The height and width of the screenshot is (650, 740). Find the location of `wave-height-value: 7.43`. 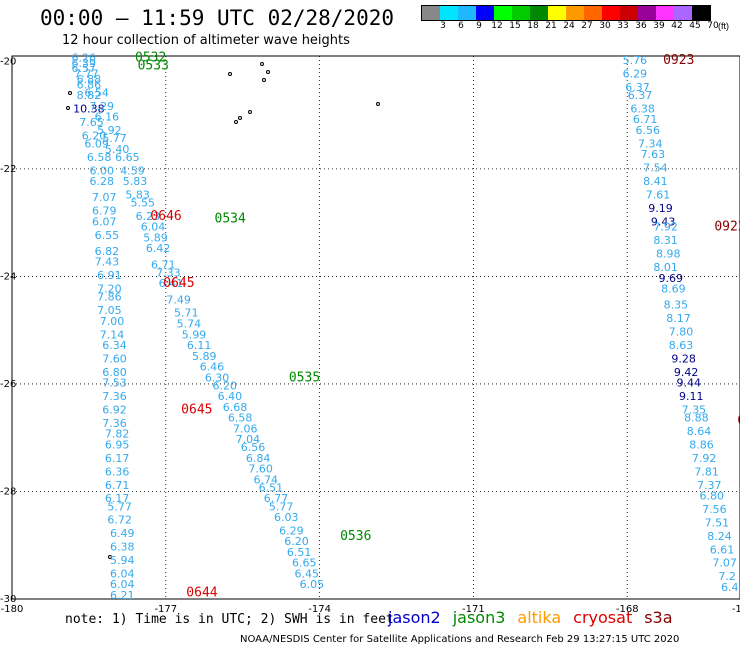

wave-height-value: 7.43 is located at coordinates (107, 262).